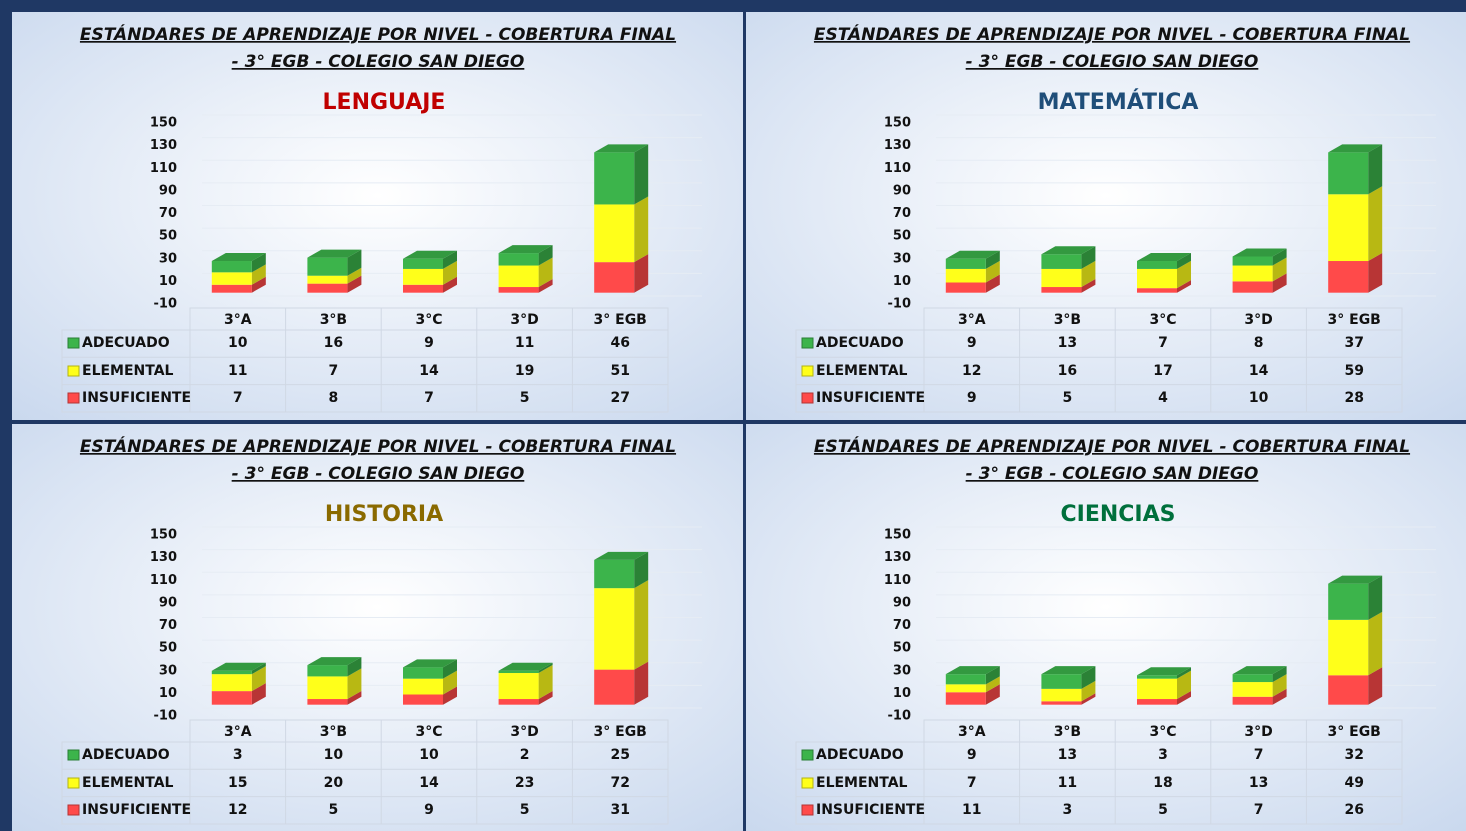 This screenshot has width=1466, height=831. Describe the element at coordinates (1163, 398) in the screenshot. I see `table-value: 4` at that location.